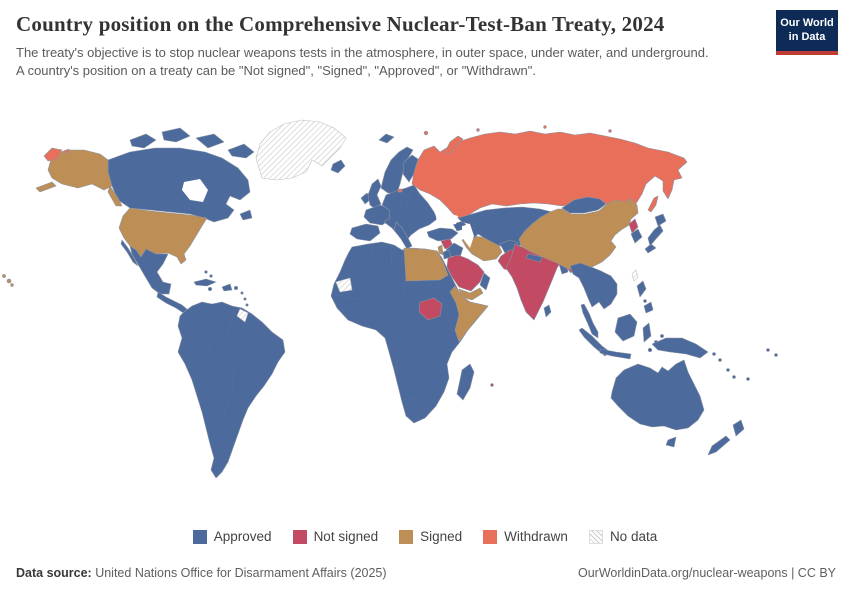 This screenshot has height=600, width=850. I want to click on map-region-taiwan, so click(635, 275).